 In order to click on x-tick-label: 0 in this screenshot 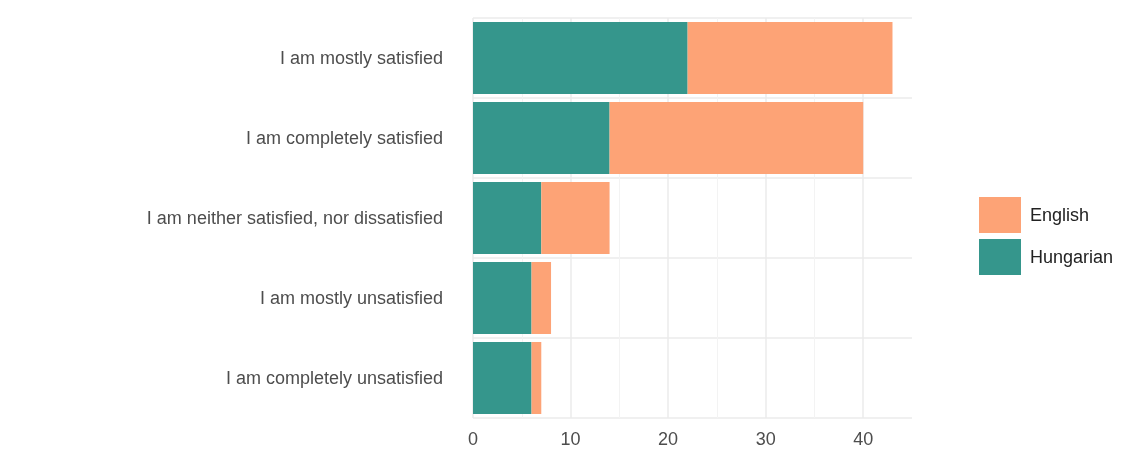, I will do `click(473, 439)`.